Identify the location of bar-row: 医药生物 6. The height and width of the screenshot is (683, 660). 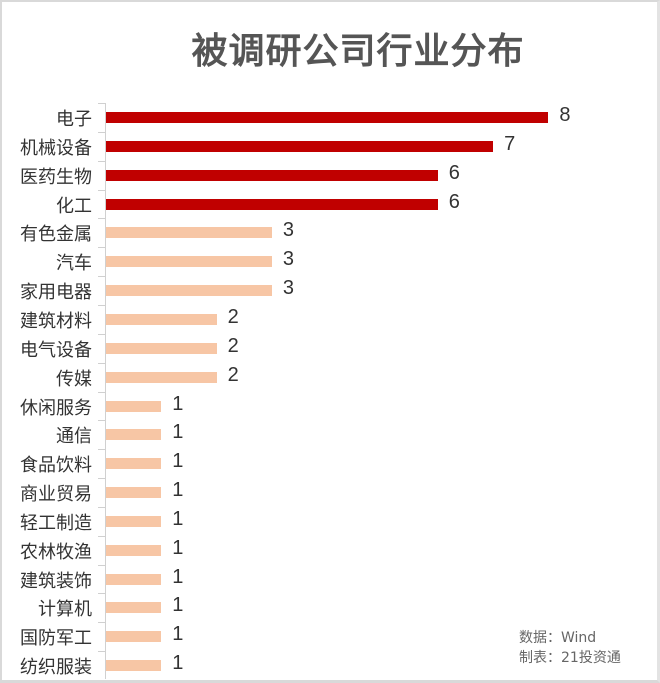
(330, 175).